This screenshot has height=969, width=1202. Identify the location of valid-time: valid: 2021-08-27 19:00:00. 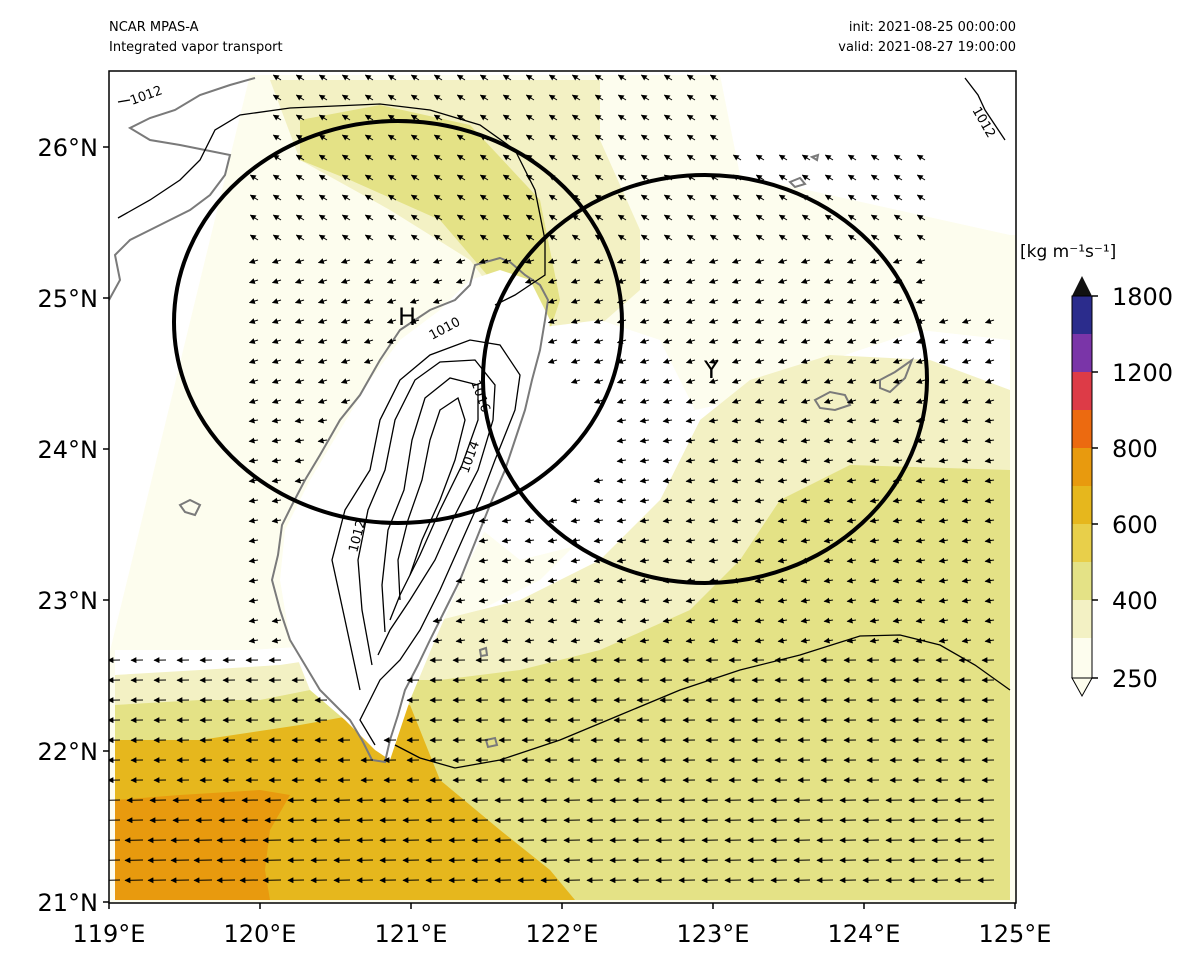
(927, 47).